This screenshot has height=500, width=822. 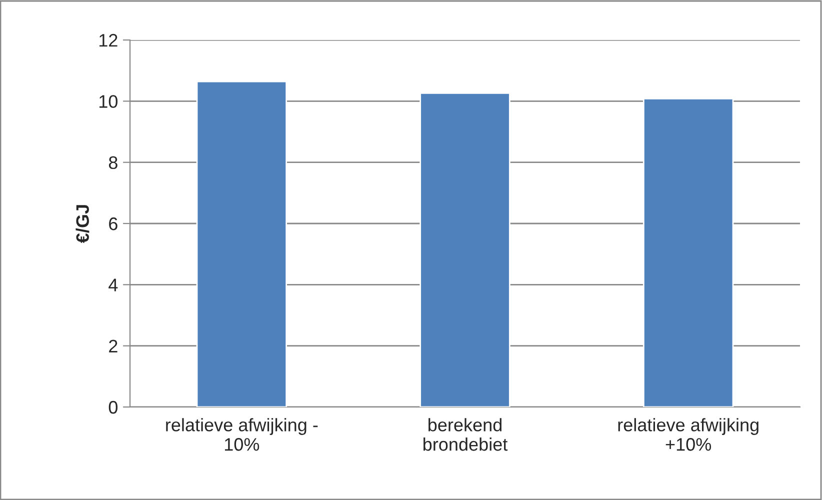 I want to click on x-tick-label: relatieve afwijking - 10%, so click(x=242, y=434).